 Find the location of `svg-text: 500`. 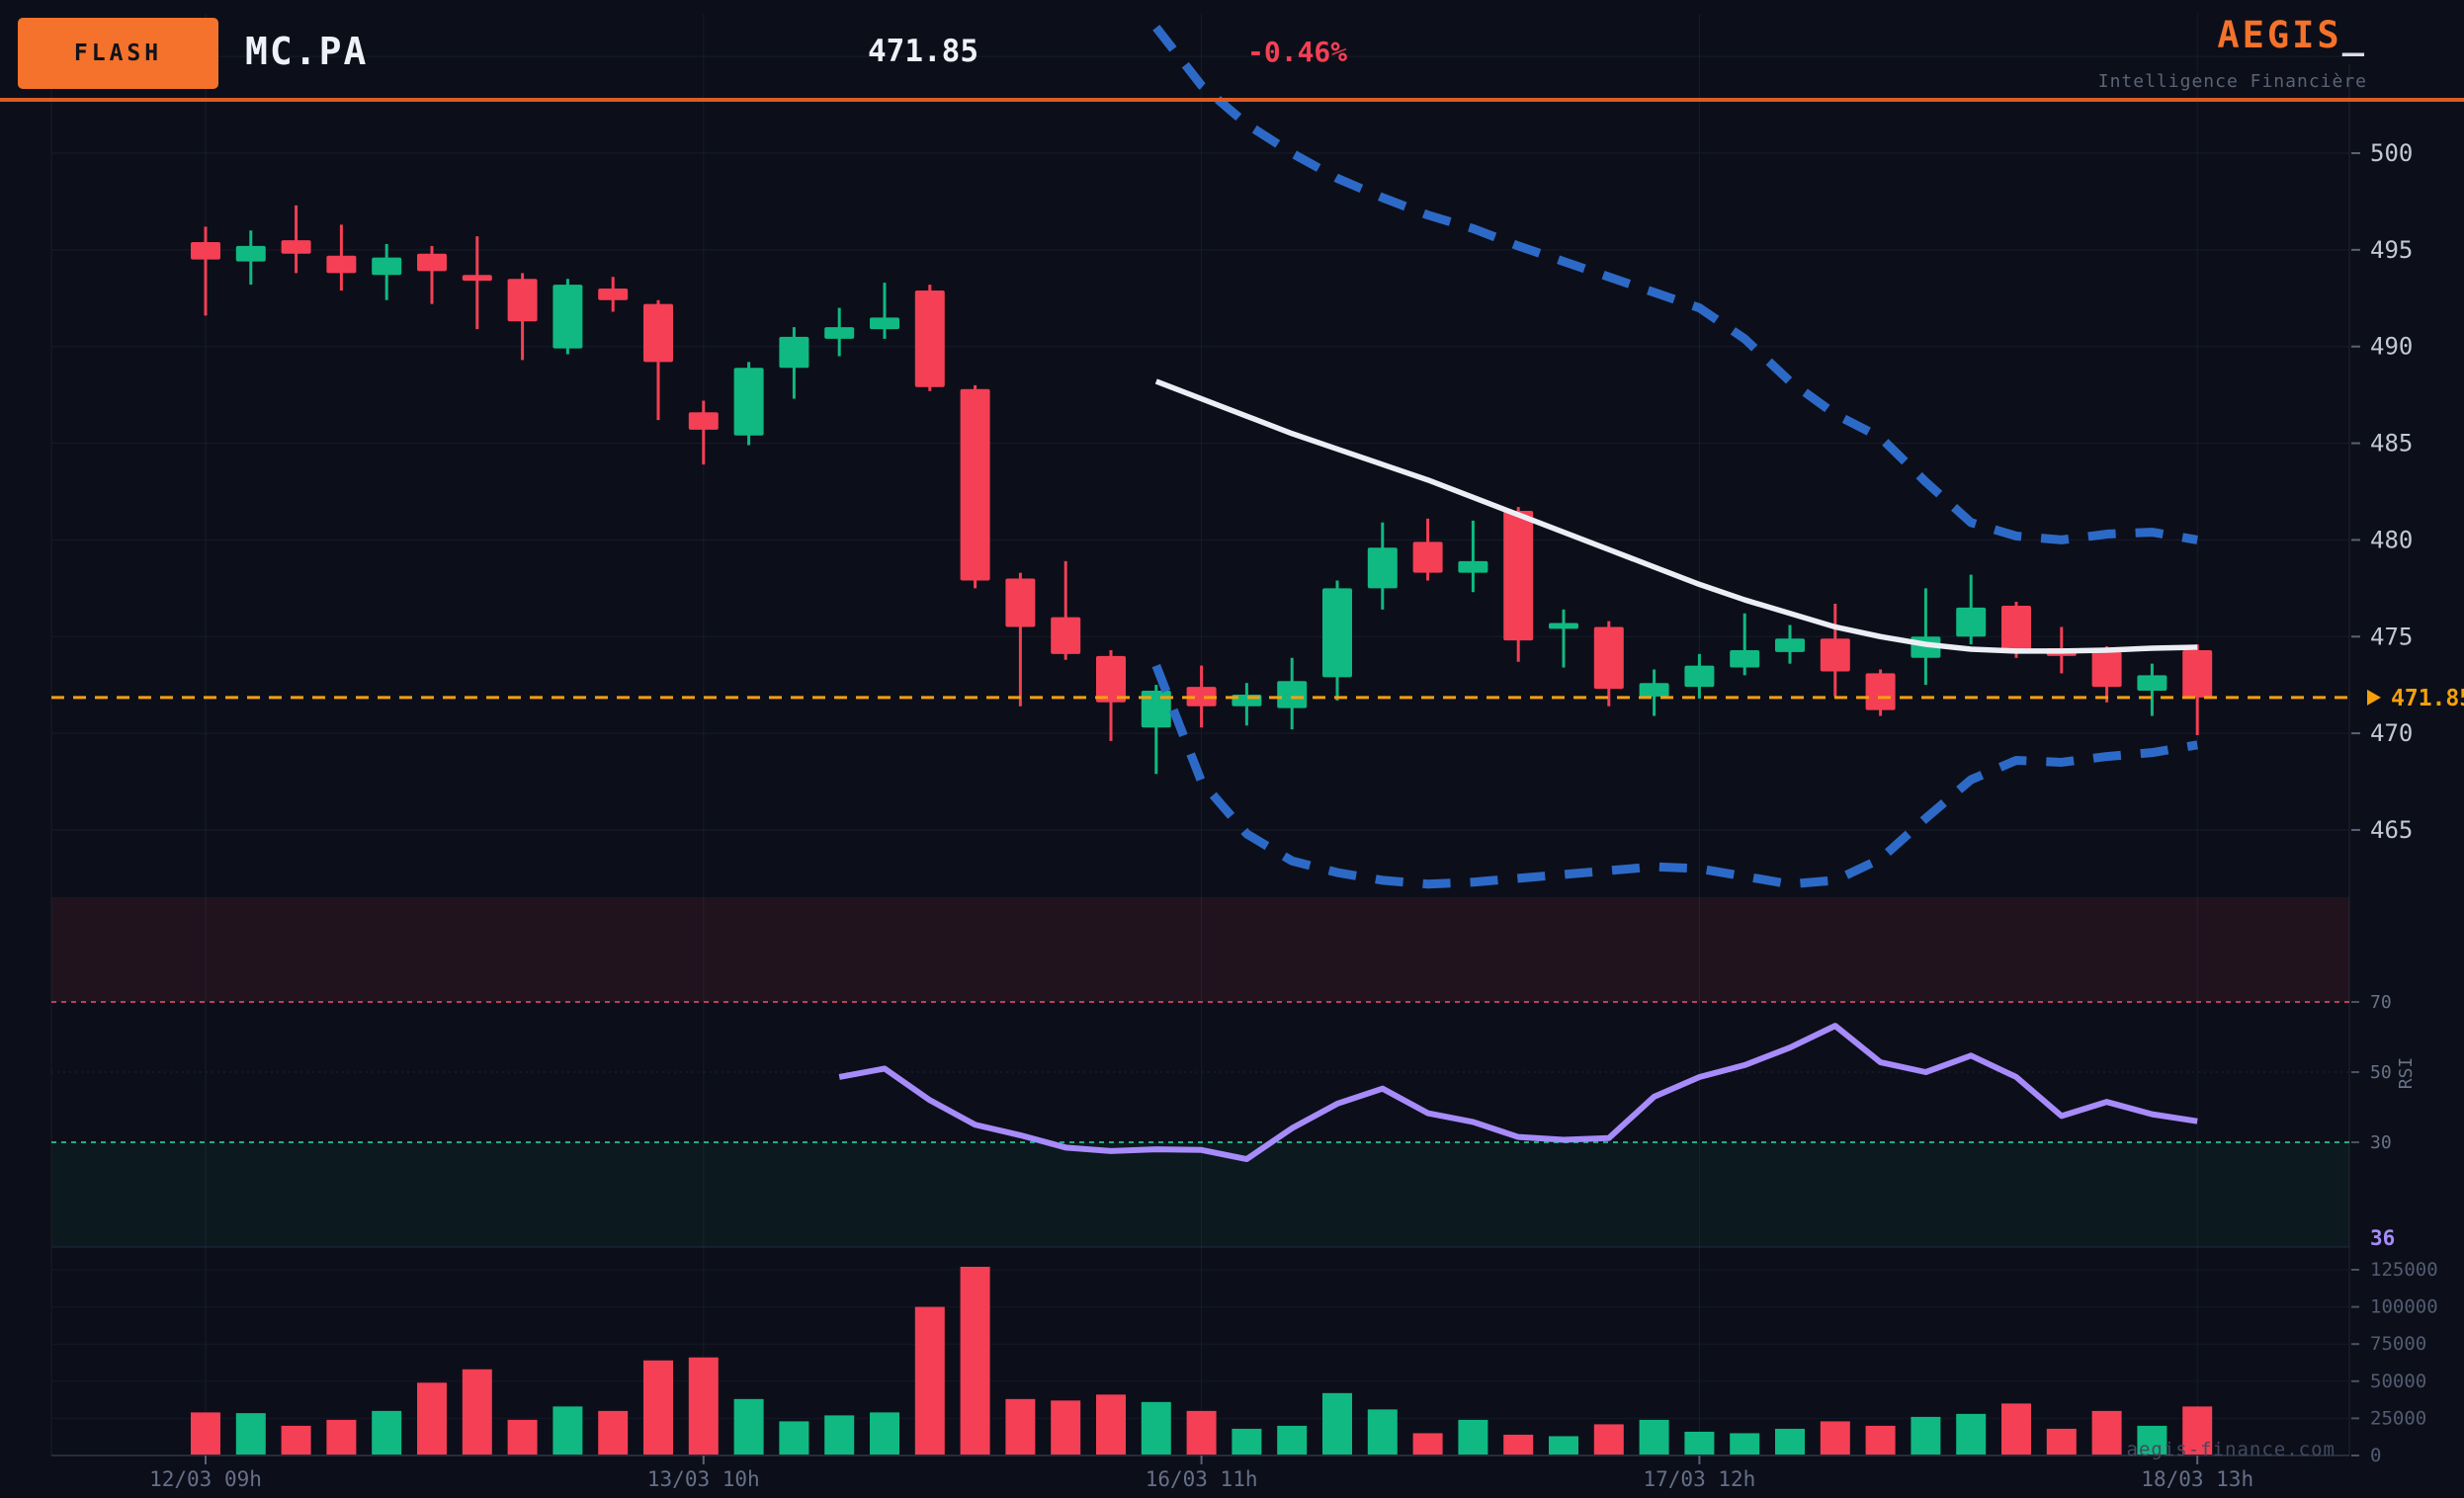

svg-text: 500 is located at coordinates (2391, 153).